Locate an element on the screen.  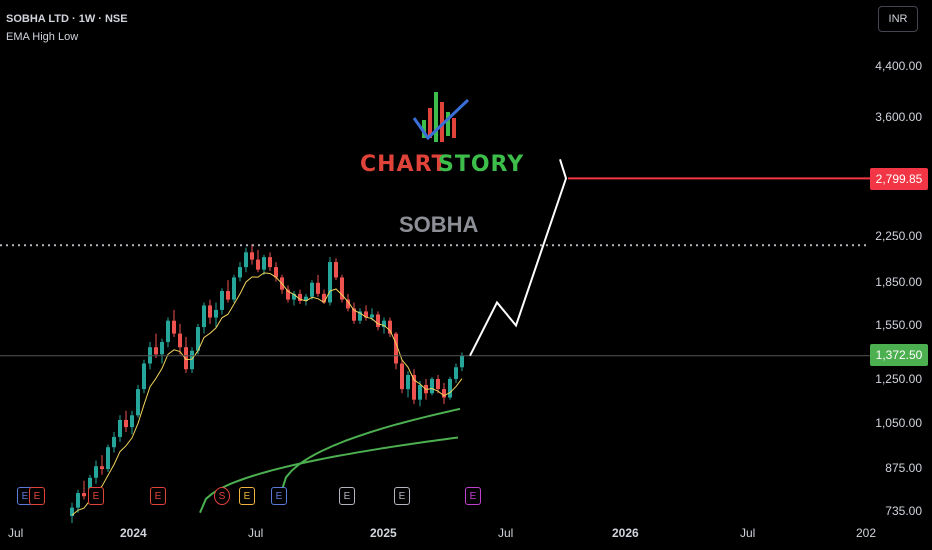
y-tick-label: 1,850.00 is located at coordinates (898, 282).